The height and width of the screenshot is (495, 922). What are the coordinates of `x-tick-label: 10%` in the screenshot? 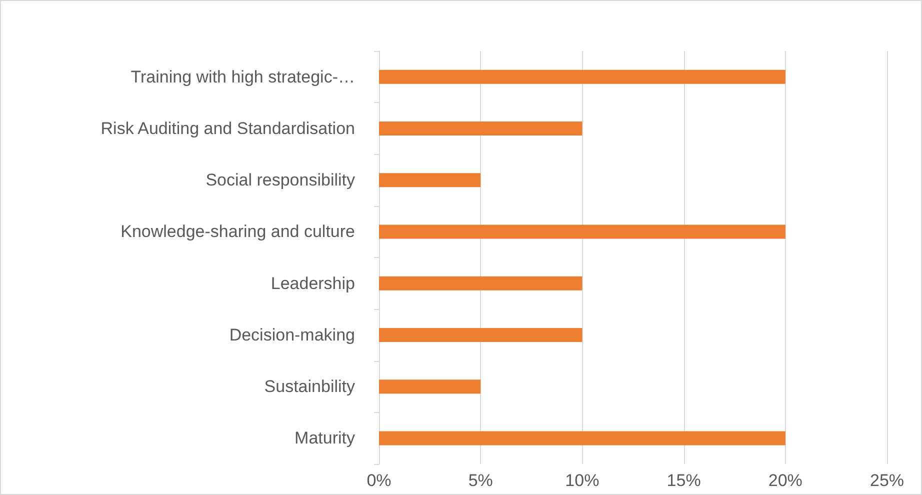 It's located at (582, 480).